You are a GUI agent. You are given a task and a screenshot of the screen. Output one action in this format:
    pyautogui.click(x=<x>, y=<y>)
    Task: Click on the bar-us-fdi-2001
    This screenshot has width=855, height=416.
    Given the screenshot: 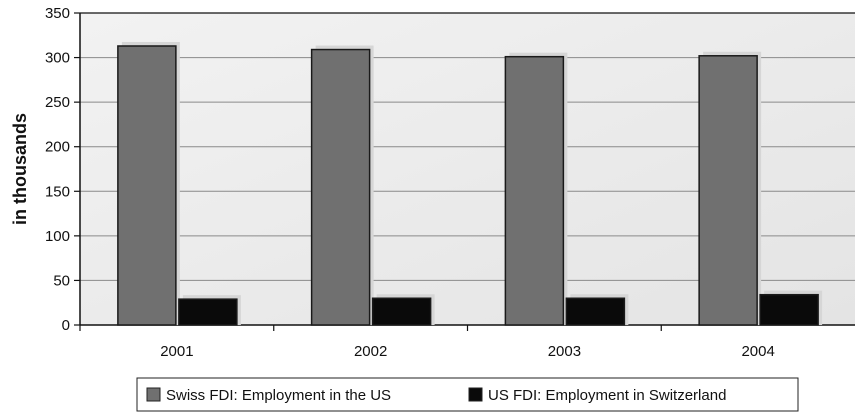 What is the action you would take?
    pyautogui.click(x=208, y=312)
    